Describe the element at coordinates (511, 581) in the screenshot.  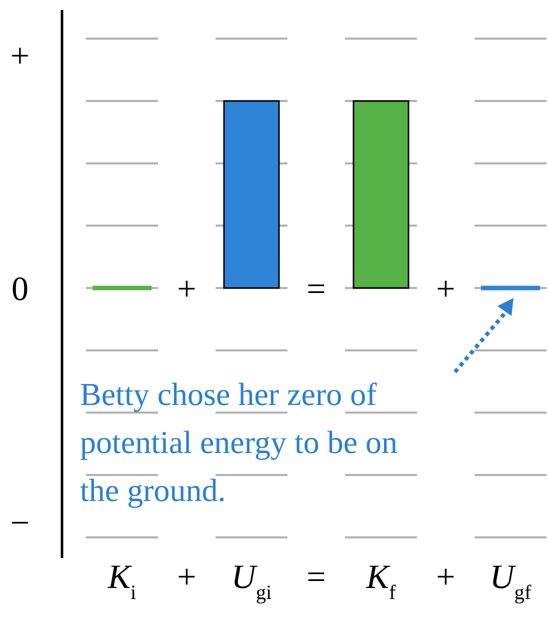
I see `x-tick-label: U$_{gf}$` at that location.